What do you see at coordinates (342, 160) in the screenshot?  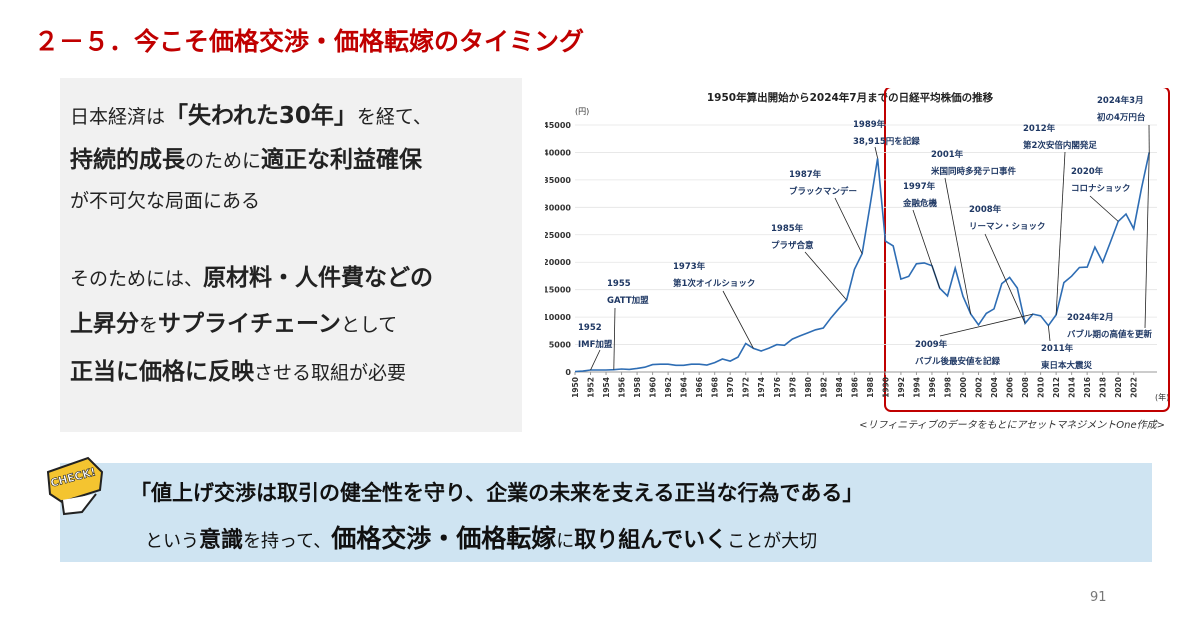 I see `message-segment: 適正な利益確保` at bounding box center [342, 160].